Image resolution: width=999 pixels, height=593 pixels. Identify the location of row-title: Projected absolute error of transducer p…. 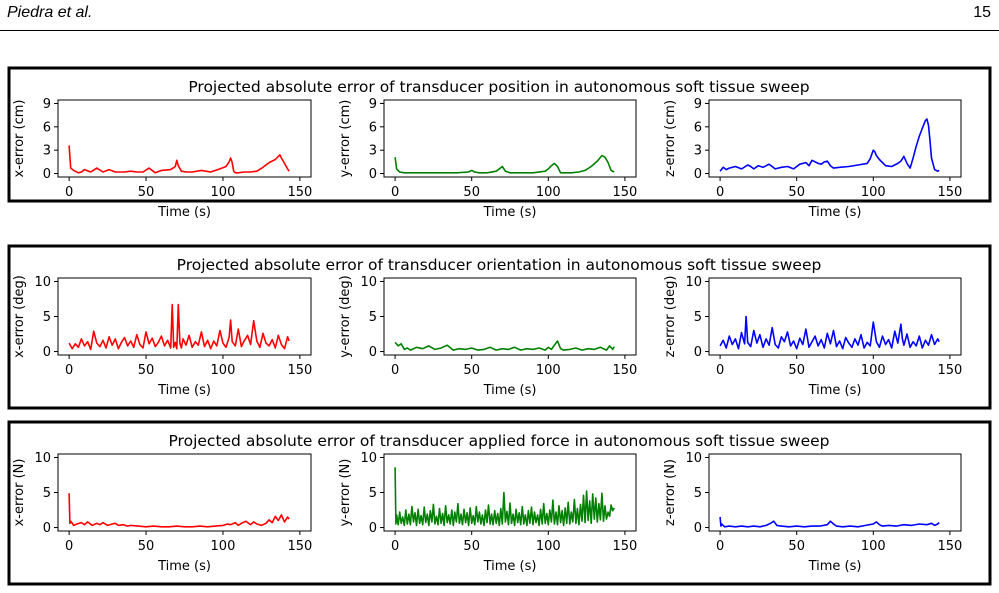
(498, 87).